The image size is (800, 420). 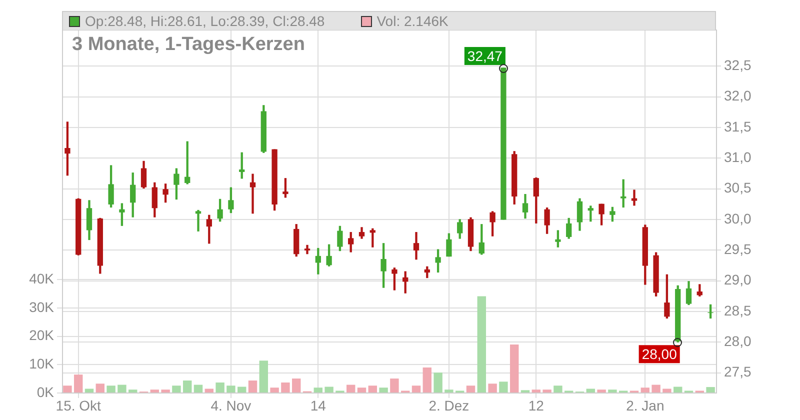 I want to click on chart-title: 3 Monate, 1-Tages-Kerzen, so click(x=188, y=45).